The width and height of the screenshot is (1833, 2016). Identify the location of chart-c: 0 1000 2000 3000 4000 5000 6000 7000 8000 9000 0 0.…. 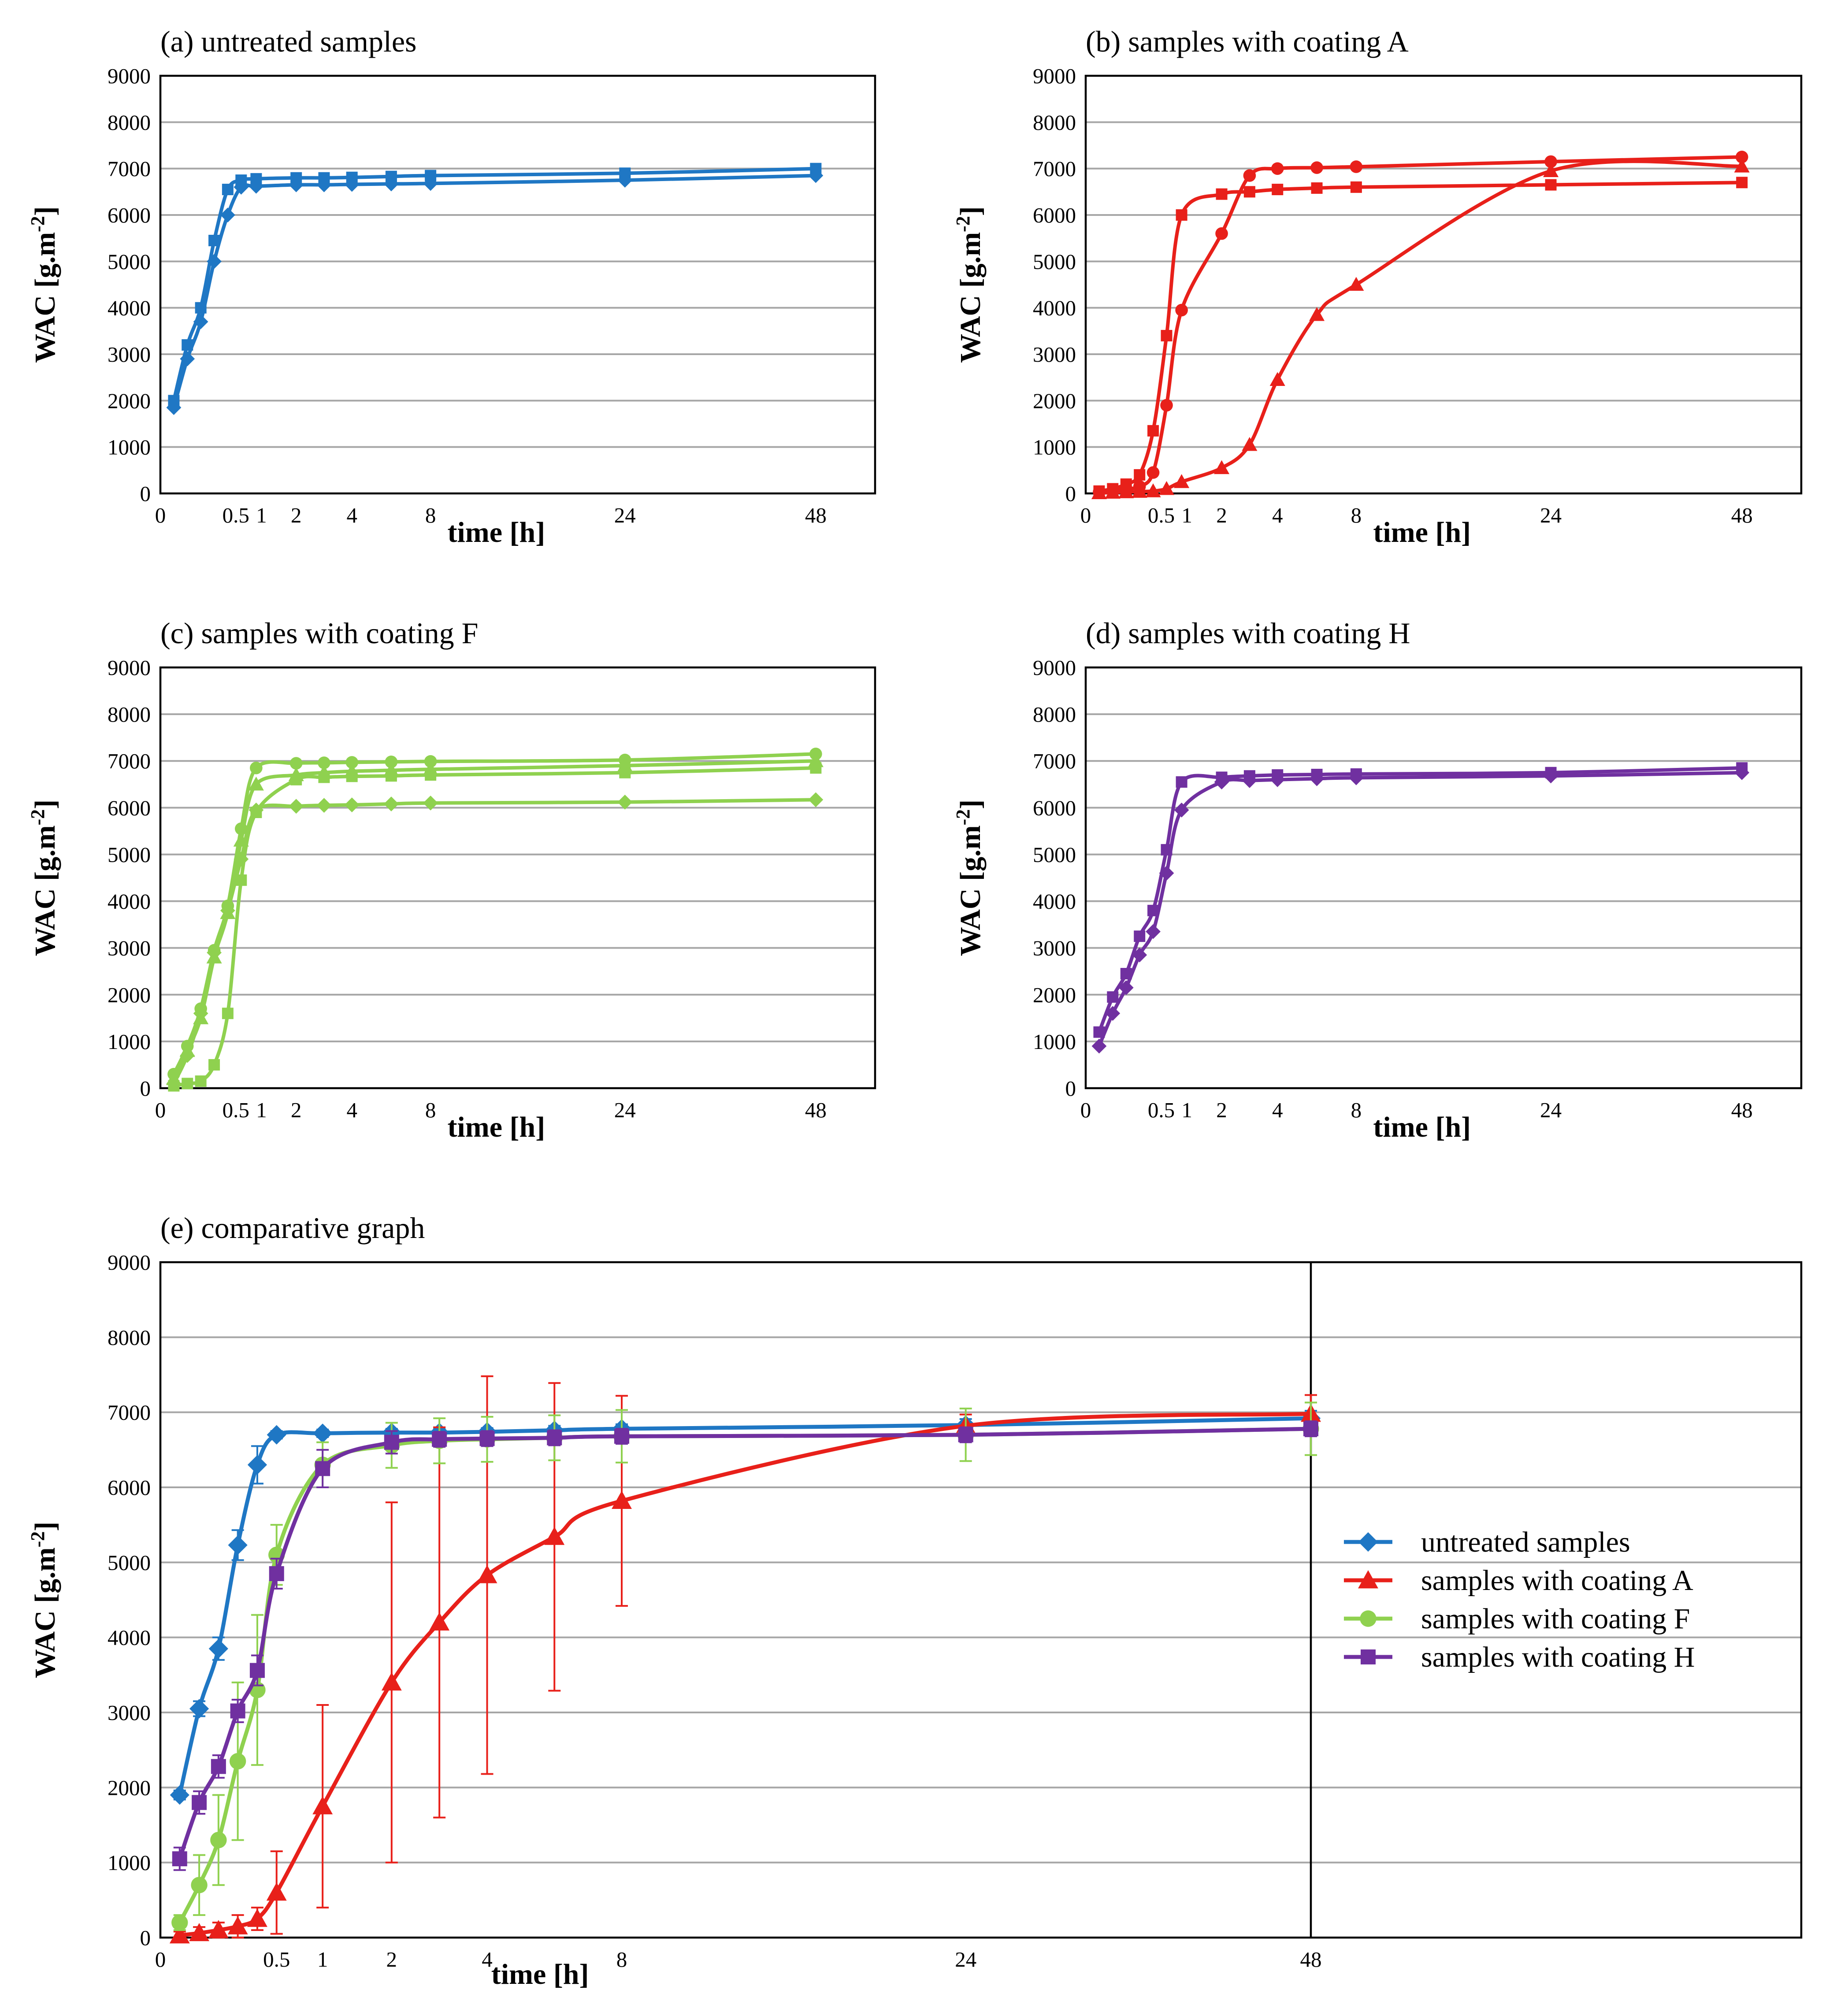
(451, 879).